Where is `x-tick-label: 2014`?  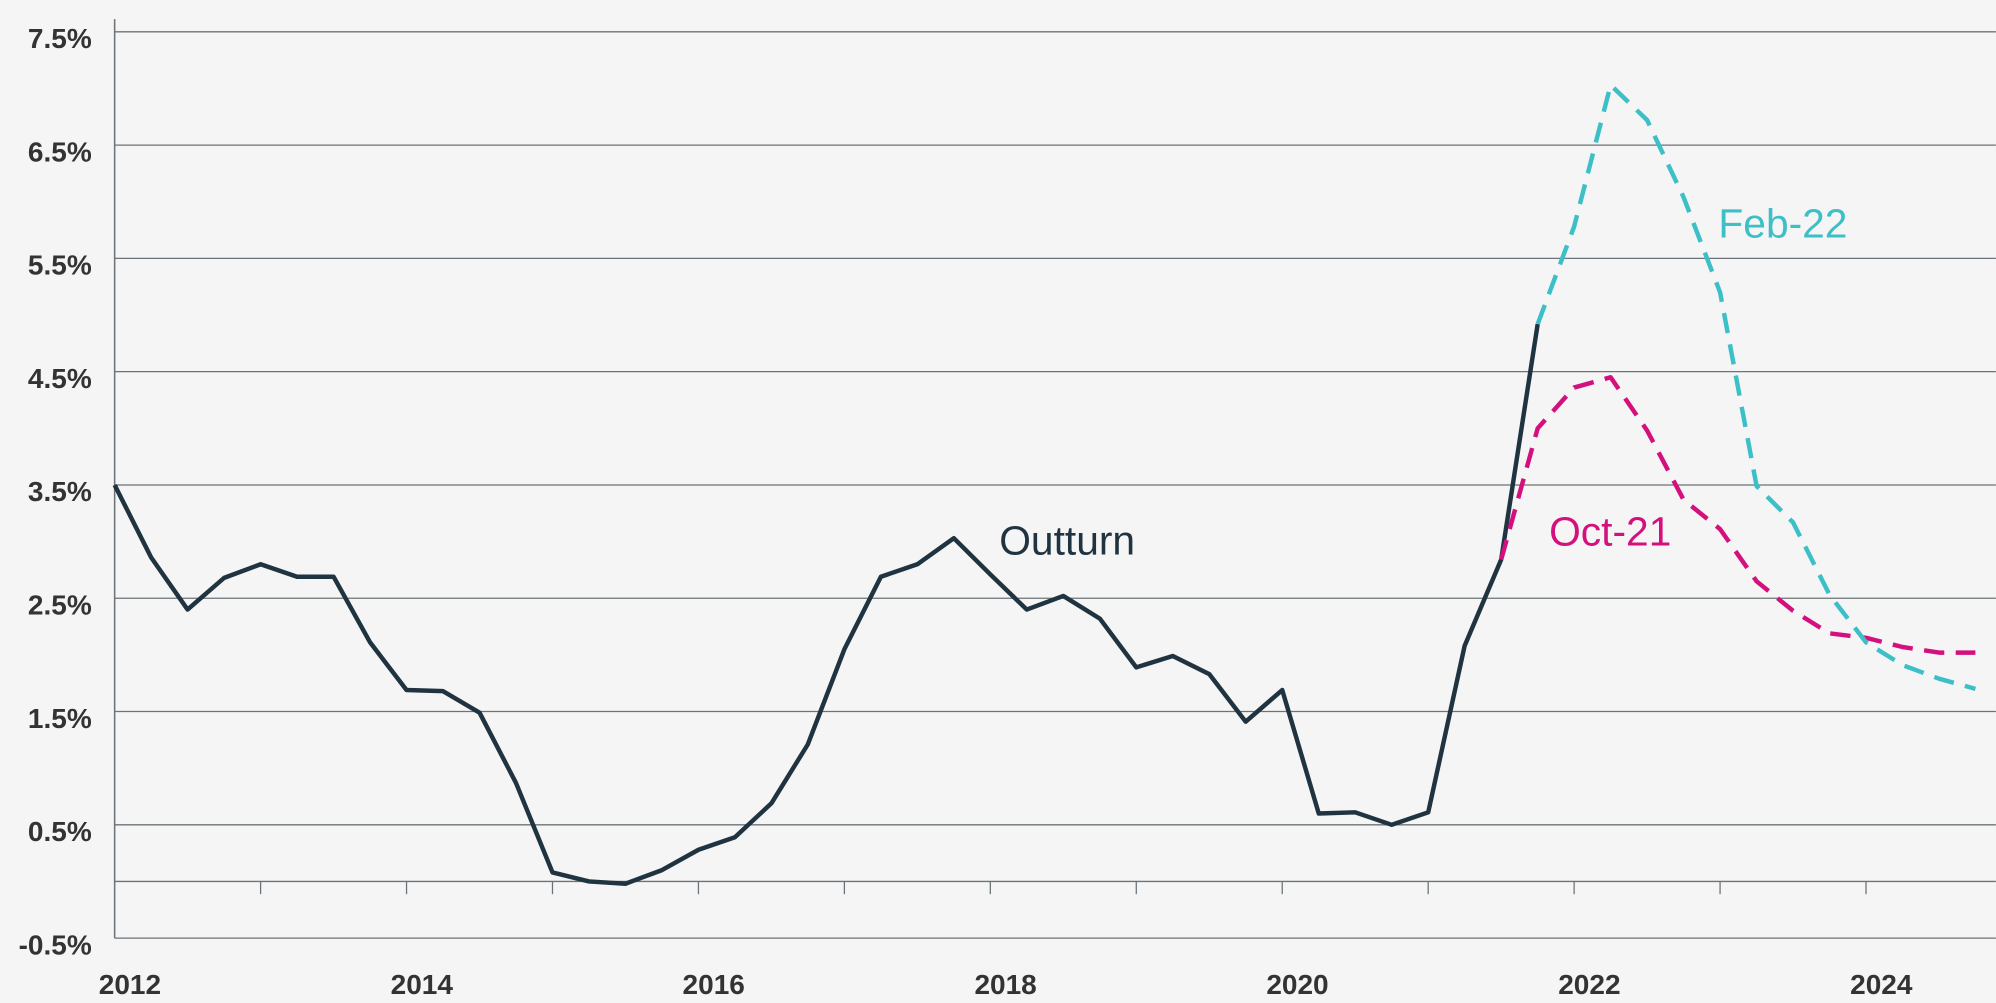 x-tick-label: 2014 is located at coordinates (422, 984).